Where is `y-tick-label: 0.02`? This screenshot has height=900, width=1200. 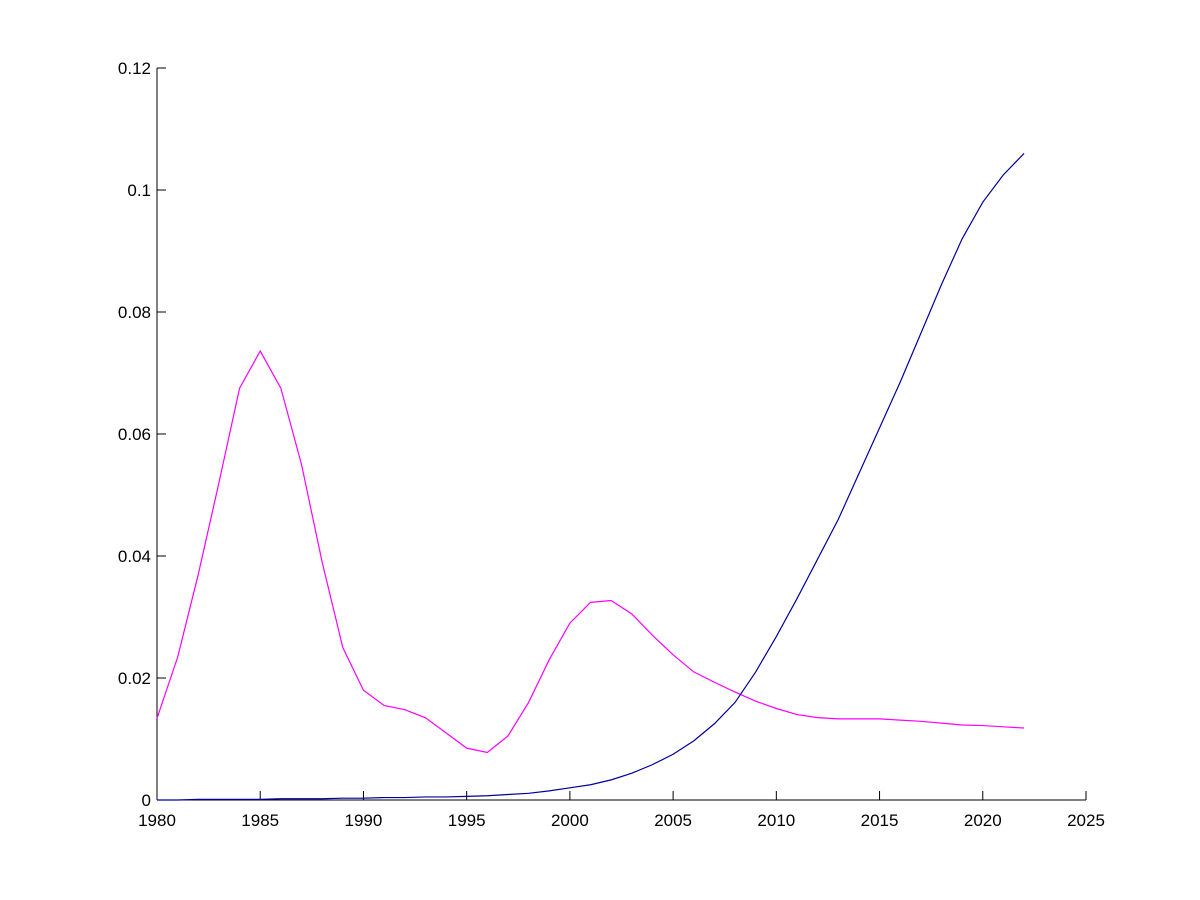 y-tick-label: 0.02 is located at coordinates (134, 678).